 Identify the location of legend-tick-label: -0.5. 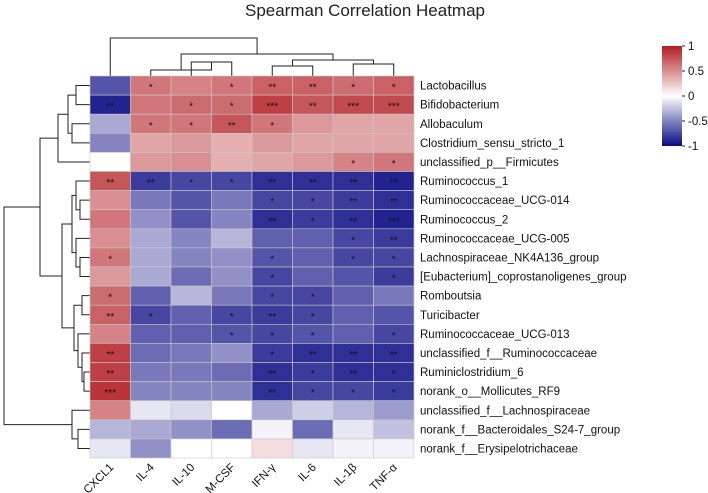
(698, 122).